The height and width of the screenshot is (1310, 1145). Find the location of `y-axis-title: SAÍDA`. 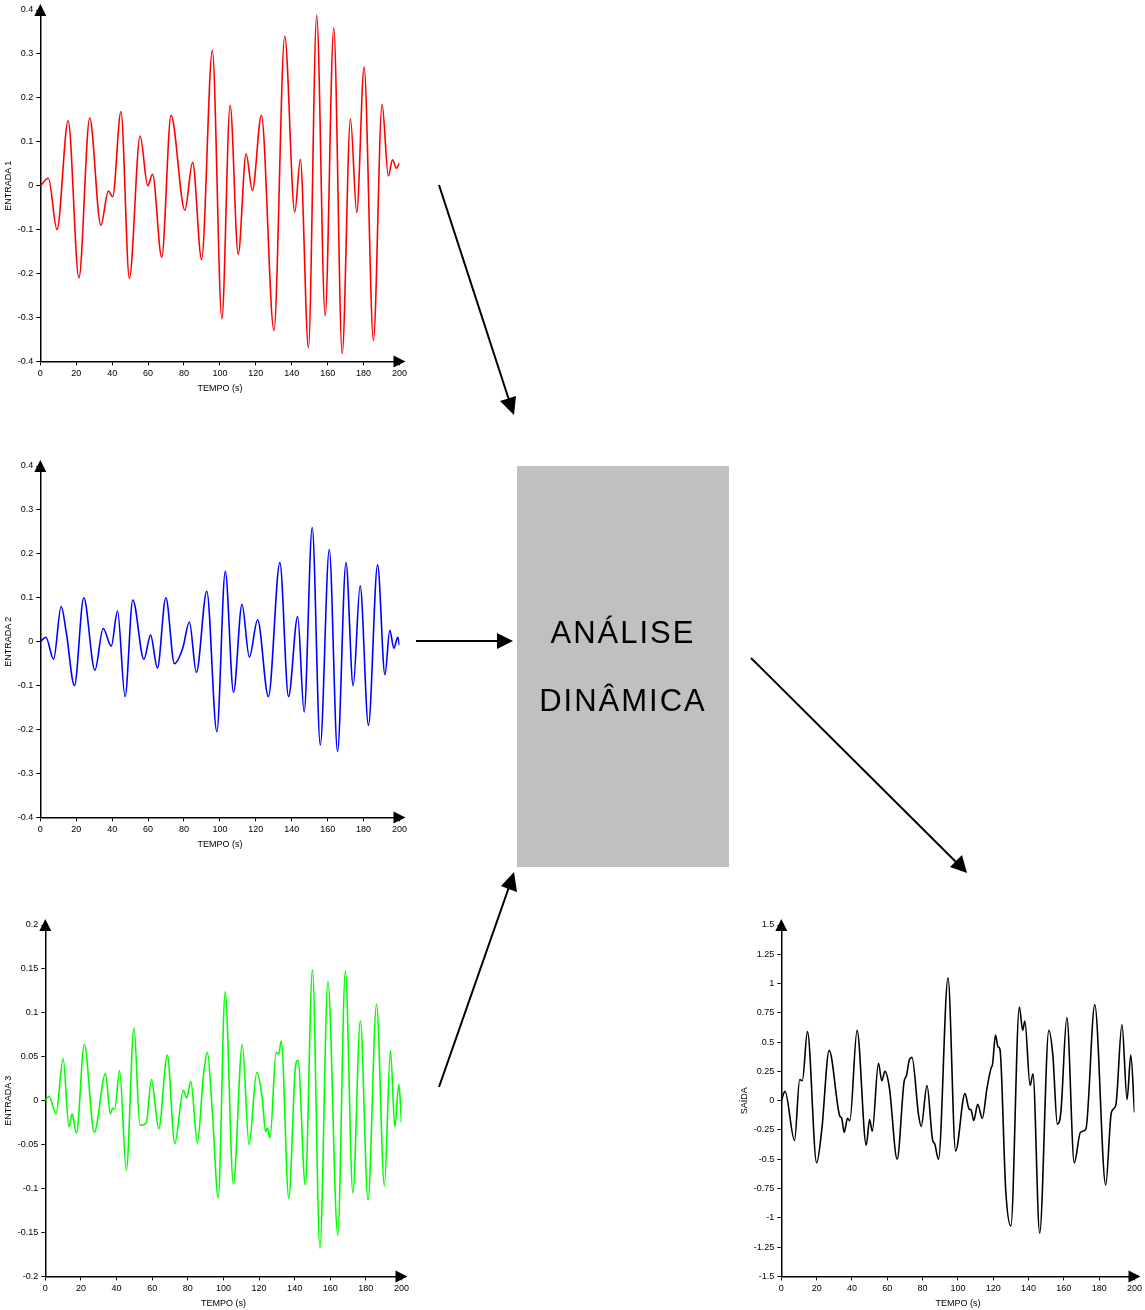

y-axis-title: SAÍDA is located at coordinates (743, 1101).